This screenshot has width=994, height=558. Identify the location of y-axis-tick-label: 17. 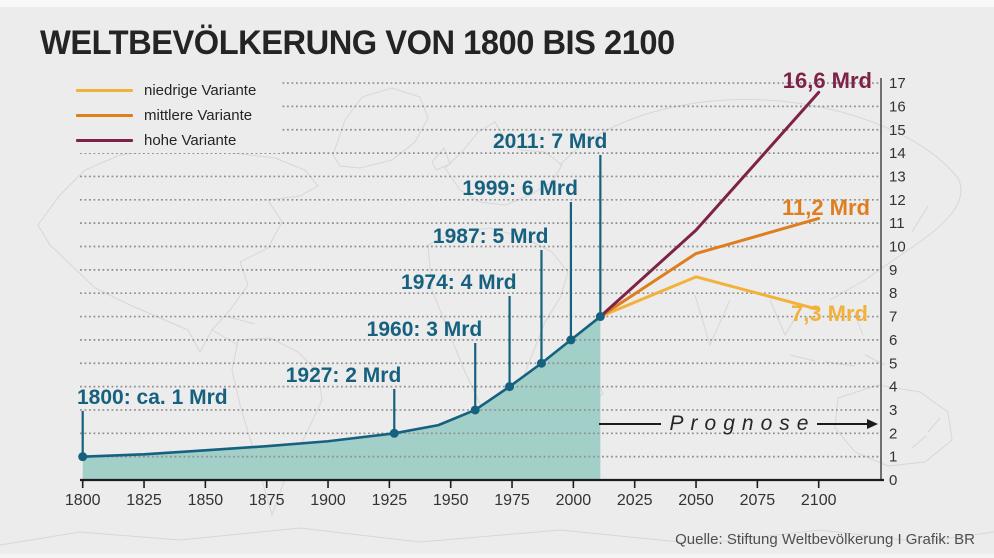
(897, 83).